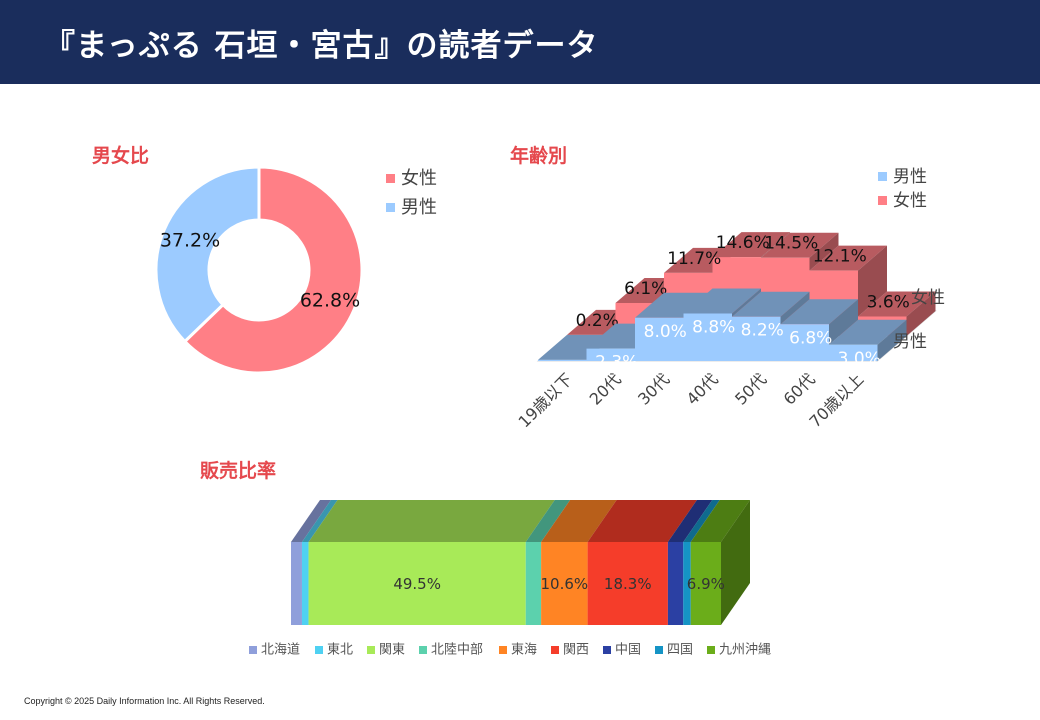  What do you see at coordinates (207, 254) in the screenshot?
I see `donut-slice-male` at bounding box center [207, 254].